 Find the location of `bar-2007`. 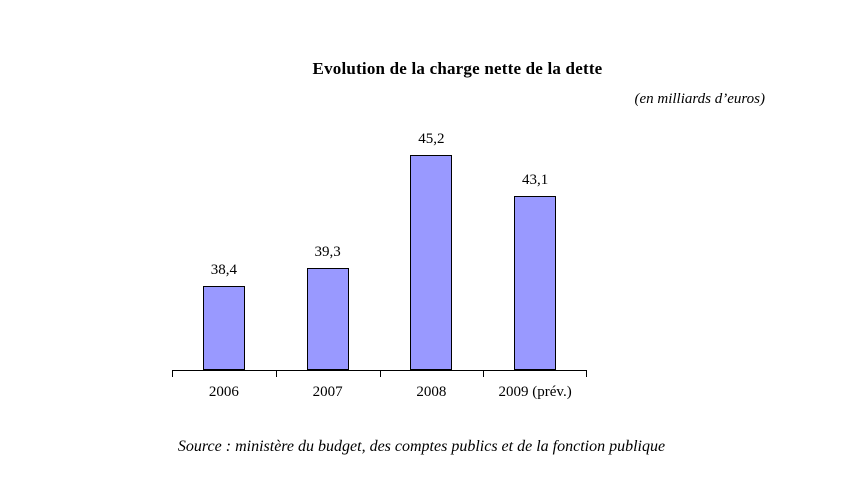

bar-2007 is located at coordinates (327, 319).